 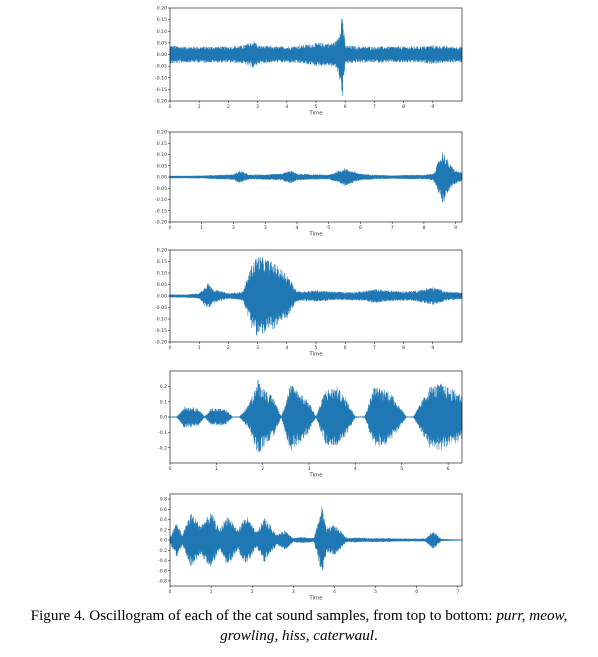 I want to click on caption-suffix: ., so click(x=376, y=635).